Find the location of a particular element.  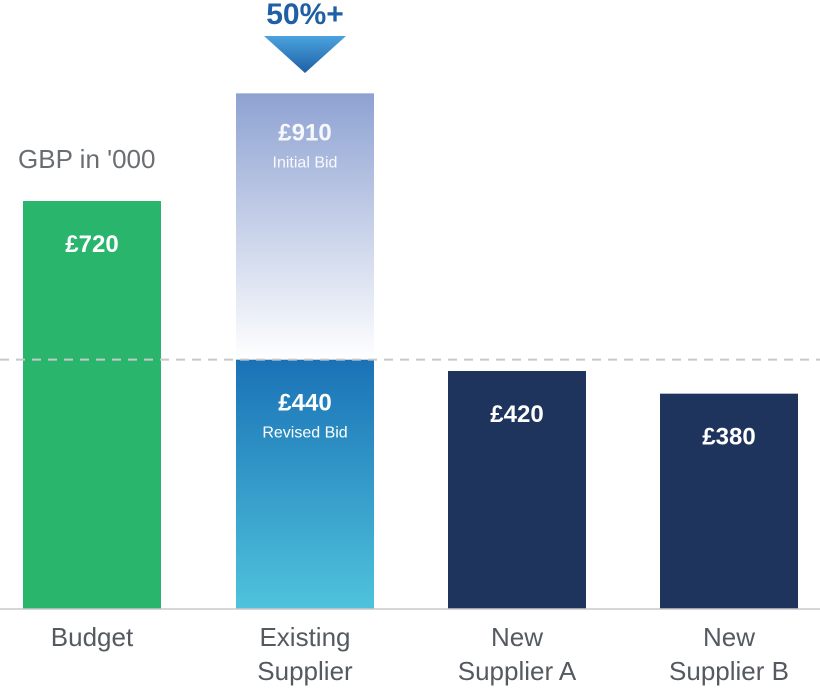

bar-value-label: £720 is located at coordinates (91, 244).